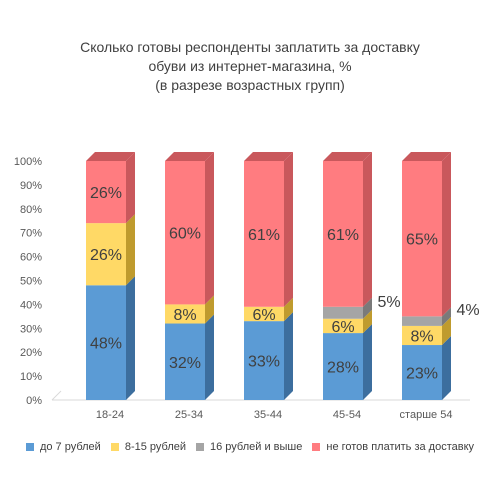 This screenshot has width=500, height=500. Describe the element at coordinates (31, 258) in the screenshot. I see `y-tick-label: 60%` at that location.